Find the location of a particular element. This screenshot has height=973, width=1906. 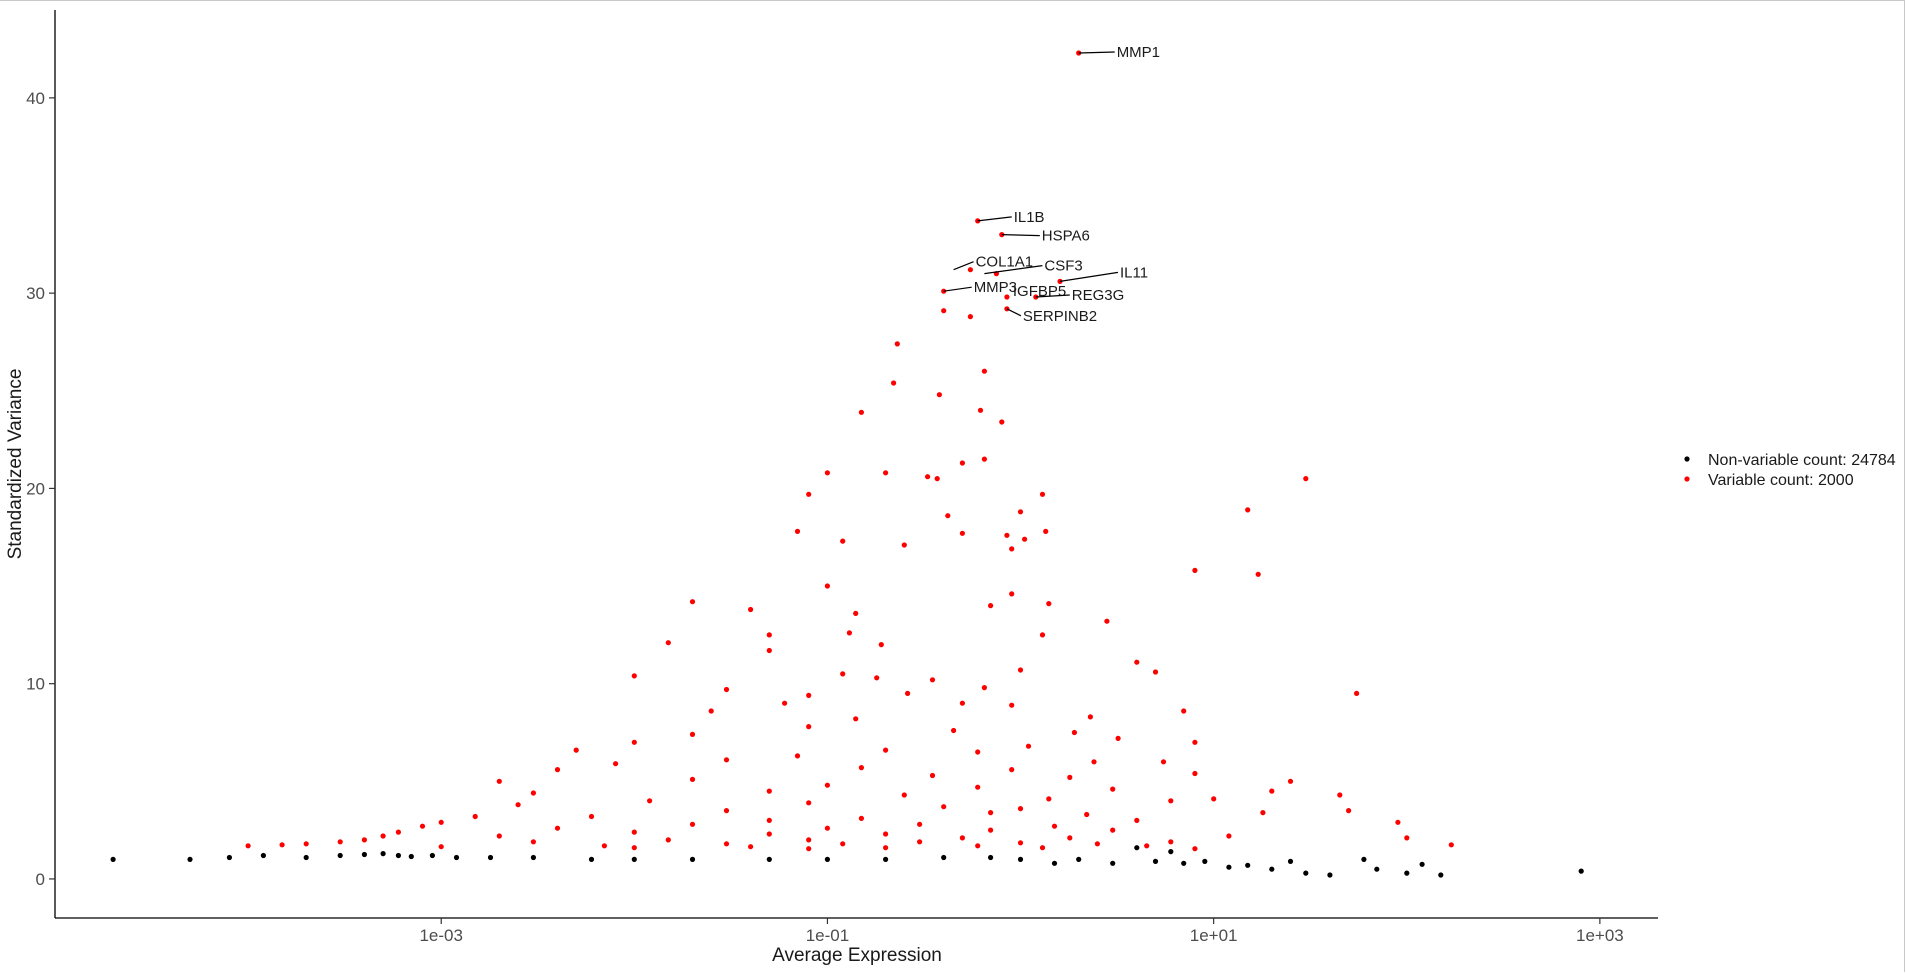

x-tick-label: 1e+01 is located at coordinates (1214, 935).